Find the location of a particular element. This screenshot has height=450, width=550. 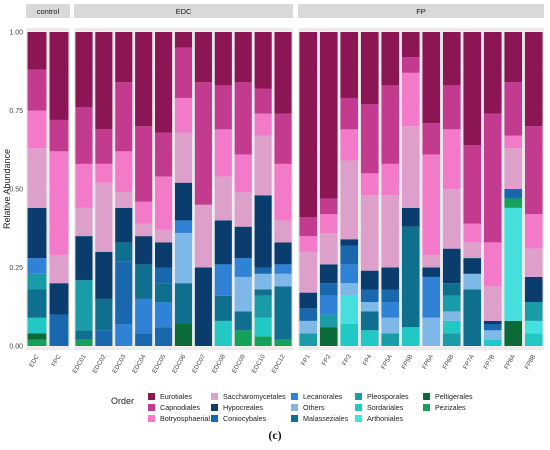

bar-segment-edc09-lecanorales is located at coordinates (243, 267).